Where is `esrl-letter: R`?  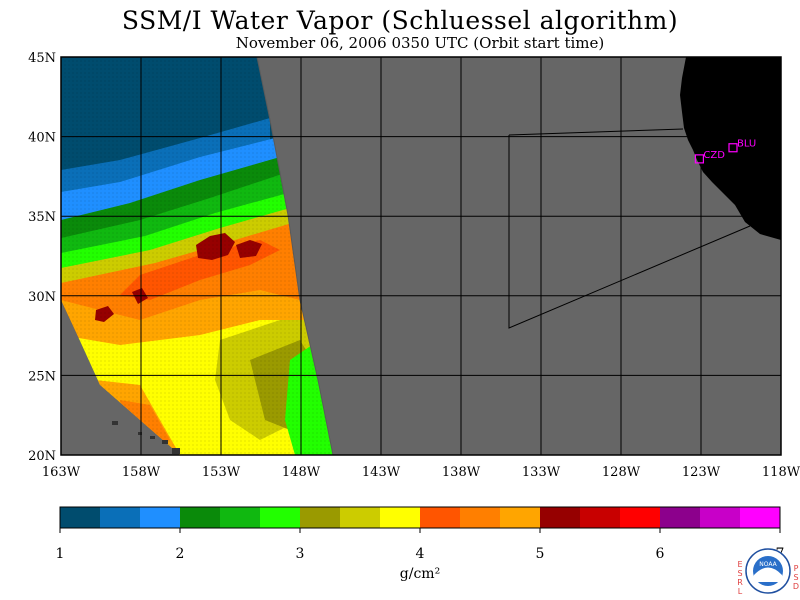
esrl-letter: R is located at coordinates (740, 582).